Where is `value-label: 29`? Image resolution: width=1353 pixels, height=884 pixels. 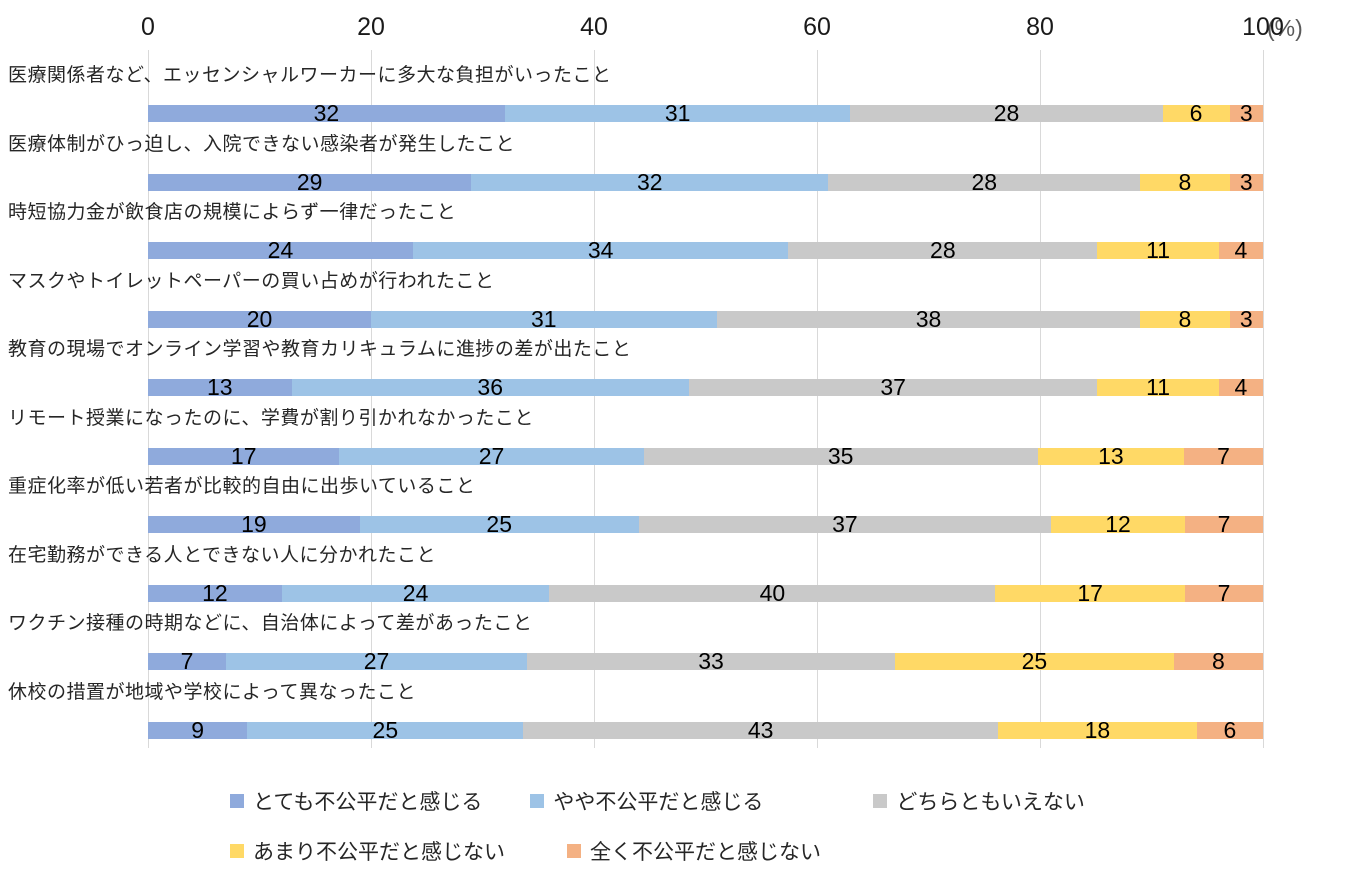
value-label: 29 is located at coordinates (309, 181).